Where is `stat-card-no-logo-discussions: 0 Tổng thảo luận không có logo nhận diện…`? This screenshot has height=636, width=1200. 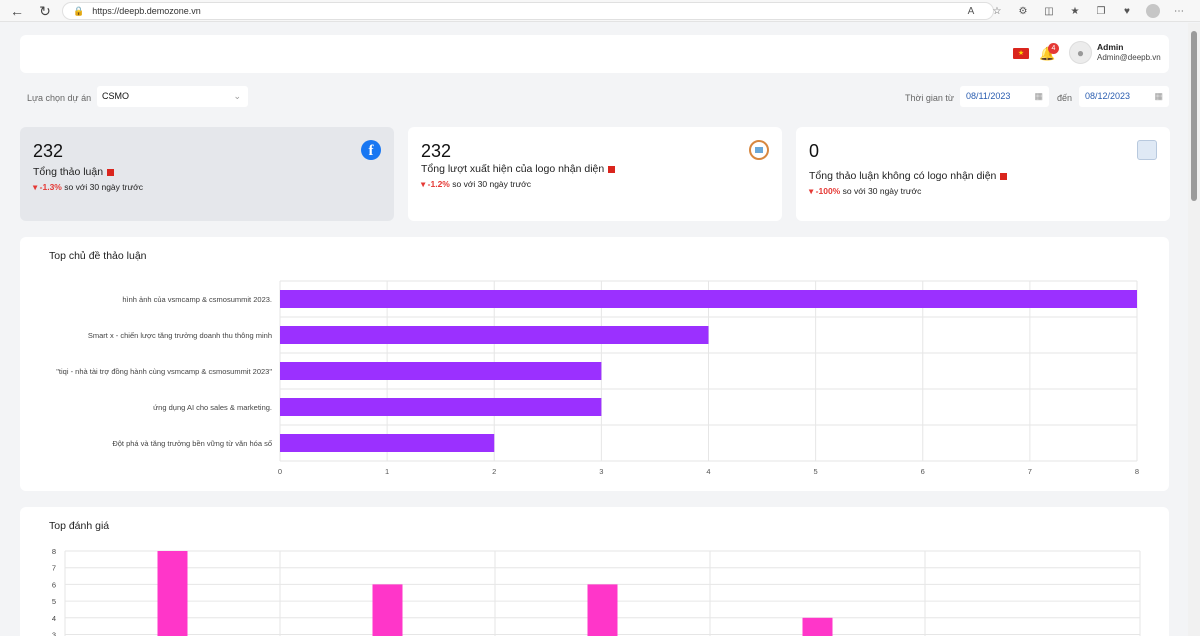 stat-card-no-logo-discussions: 0 Tổng thảo luận không có logo nhận diện… is located at coordinates (983, 174).